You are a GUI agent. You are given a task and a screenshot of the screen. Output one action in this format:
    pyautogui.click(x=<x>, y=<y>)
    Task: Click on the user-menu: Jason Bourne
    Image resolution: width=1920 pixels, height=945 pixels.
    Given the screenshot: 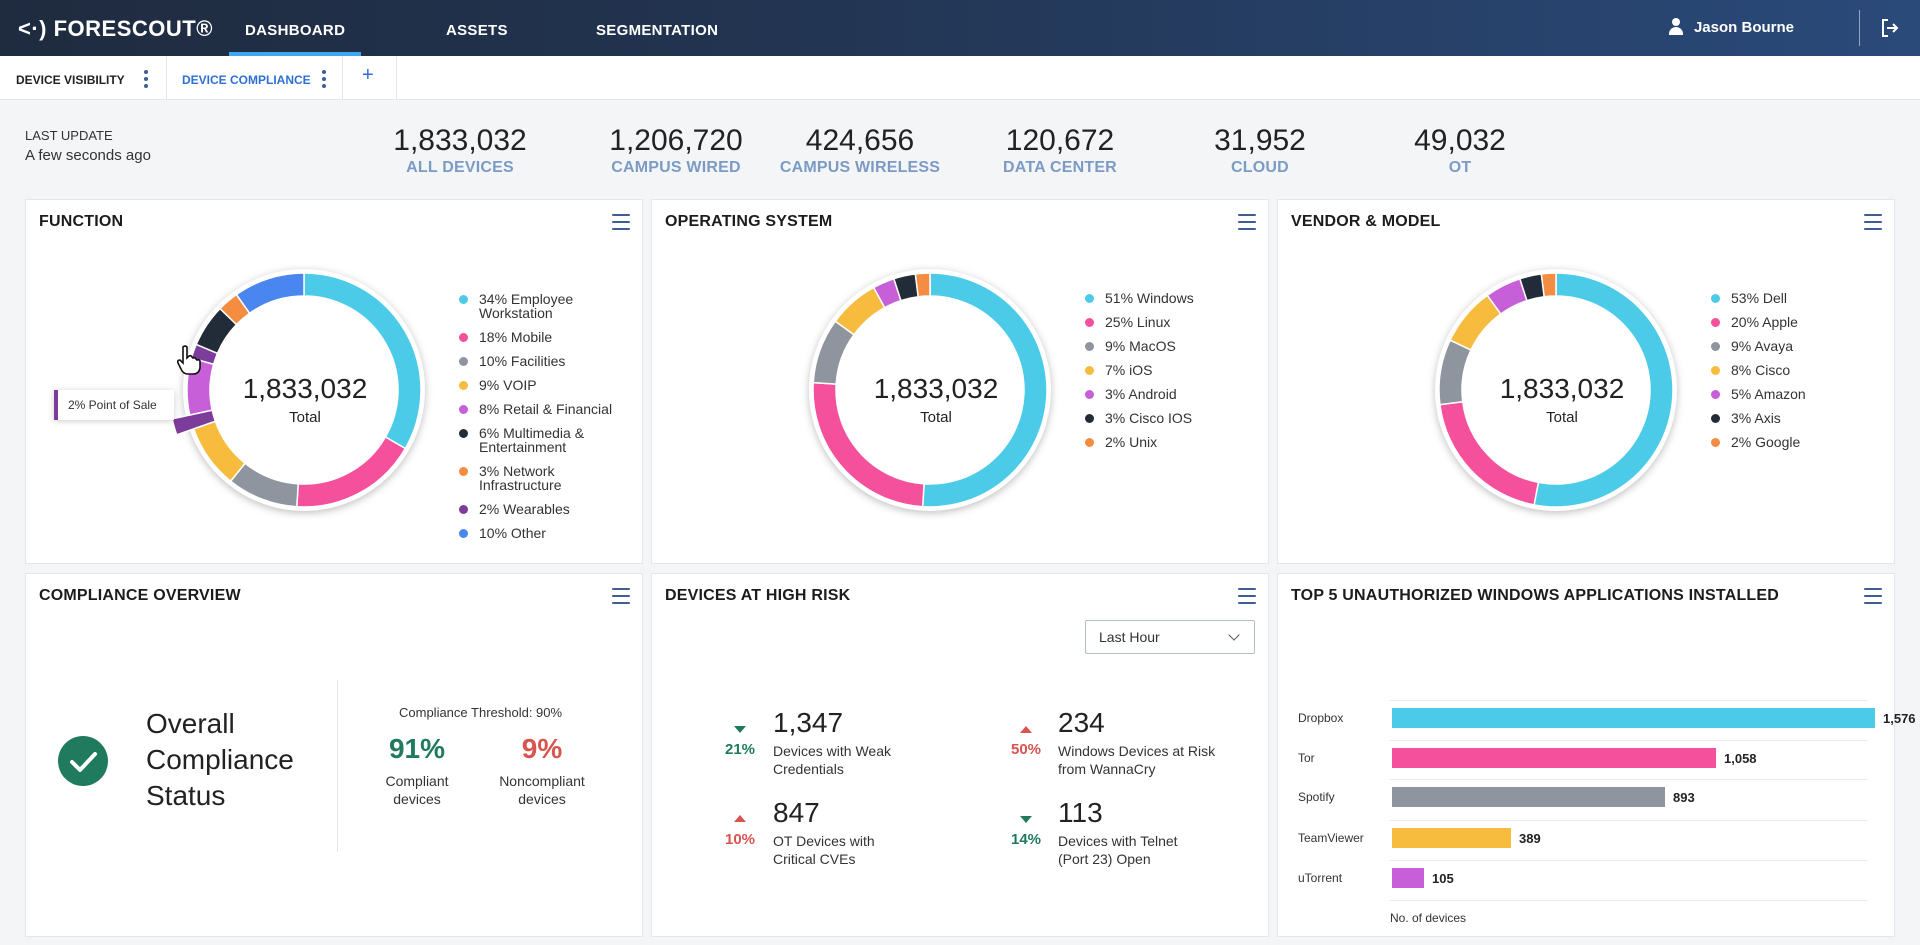 What is the action you would take?
    pyautogui.click(x=1731, y=27)
    